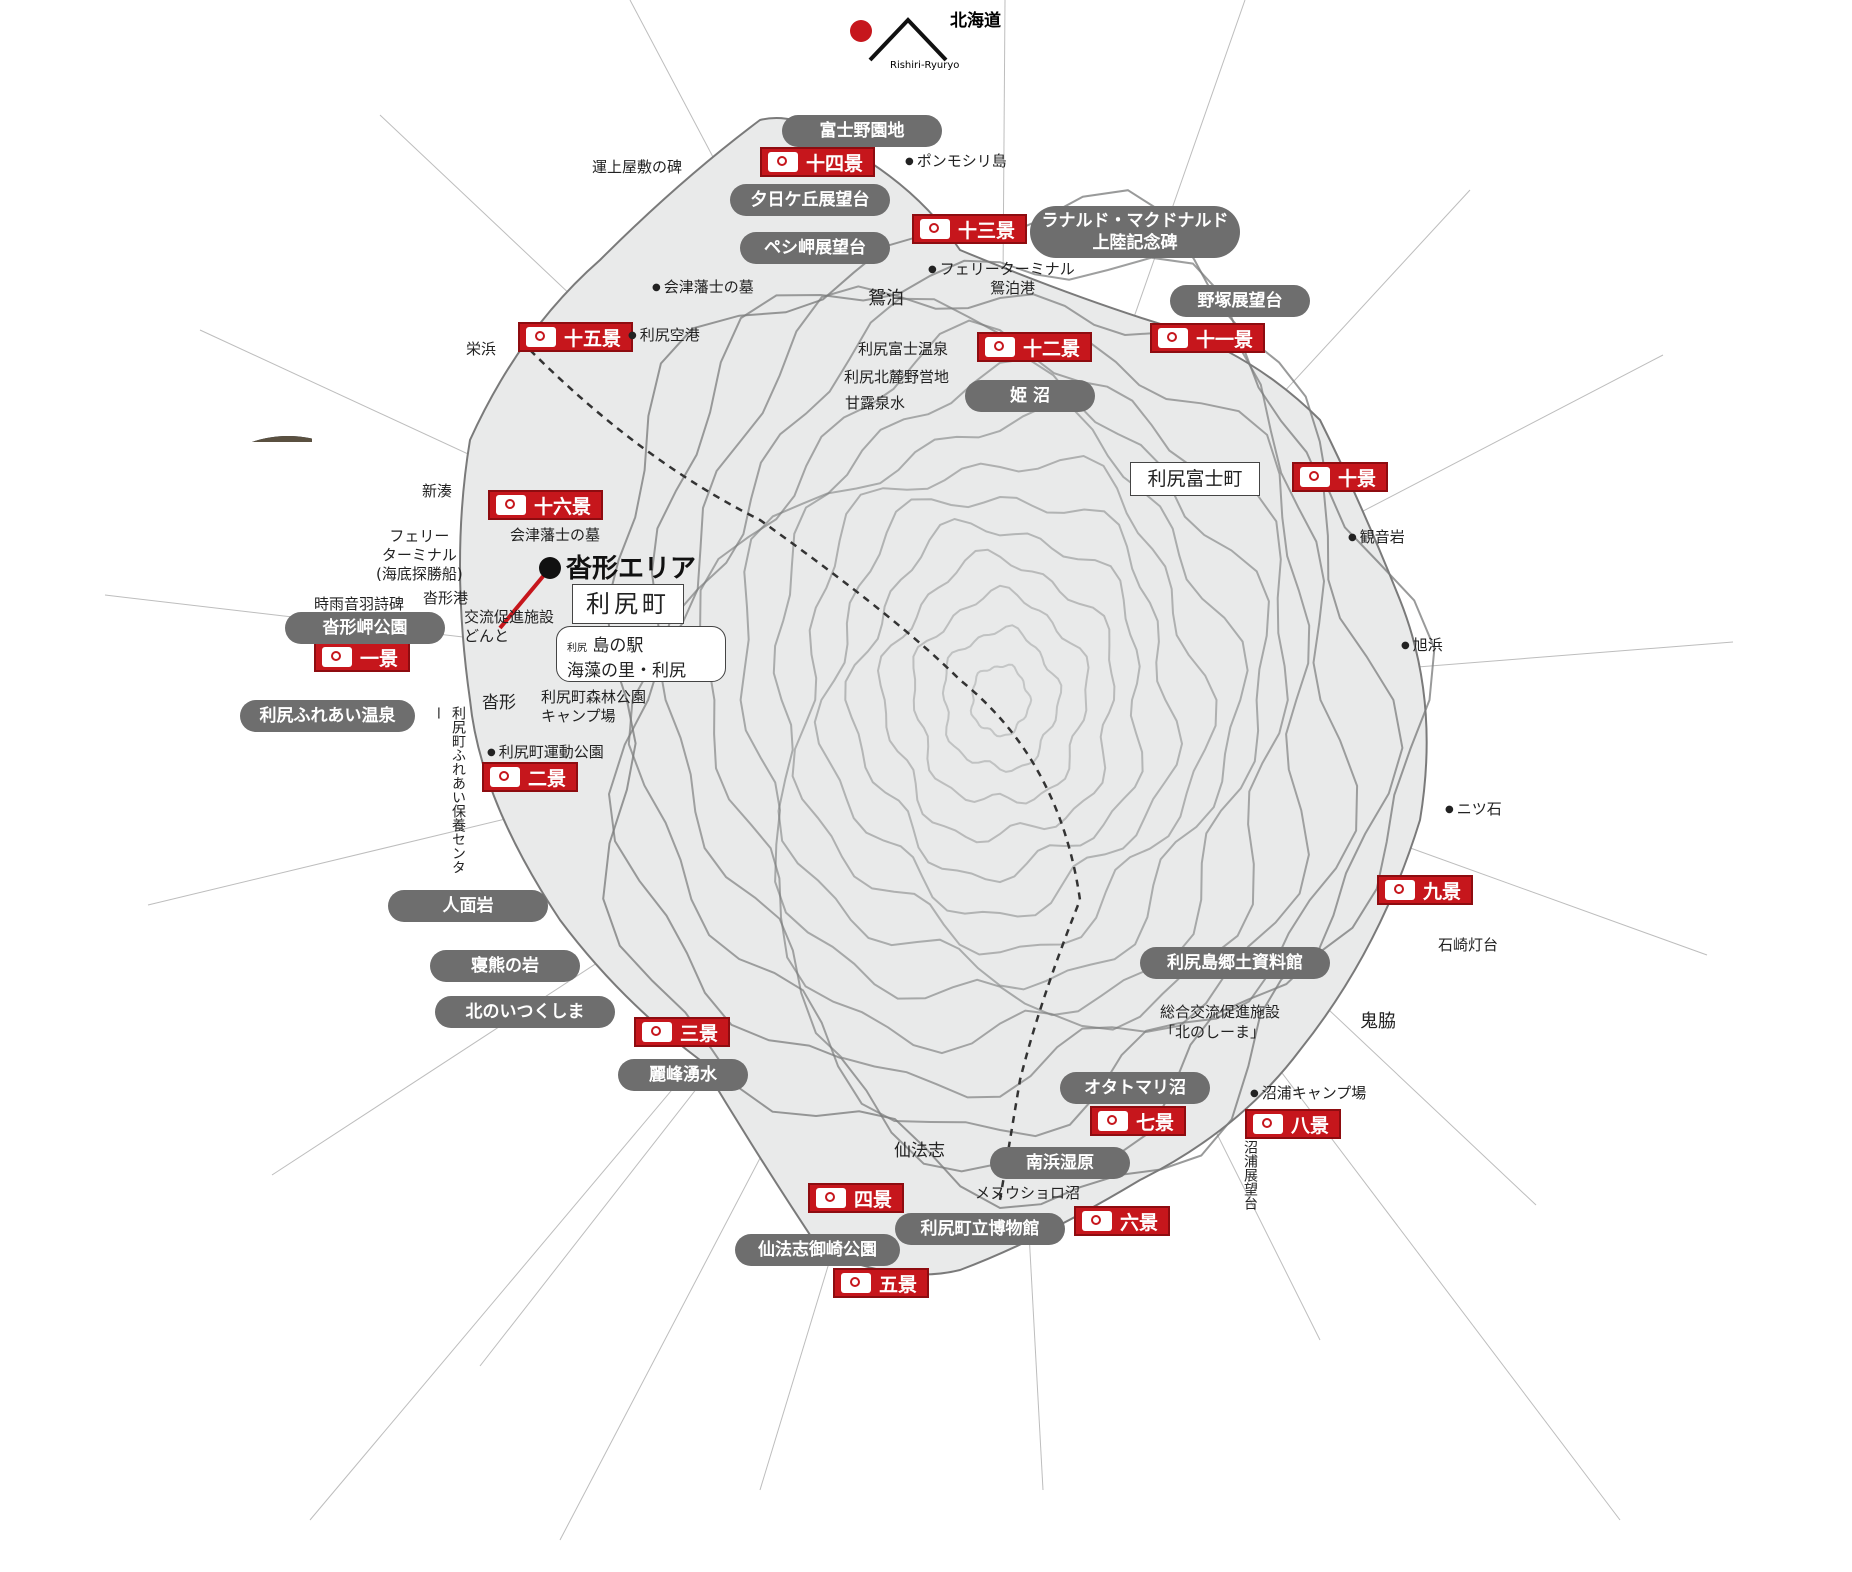 This screenshot has height=1572, width=1852. I want to click on label-oshidomari-port: 鴛泊港, so click(1013, 288).